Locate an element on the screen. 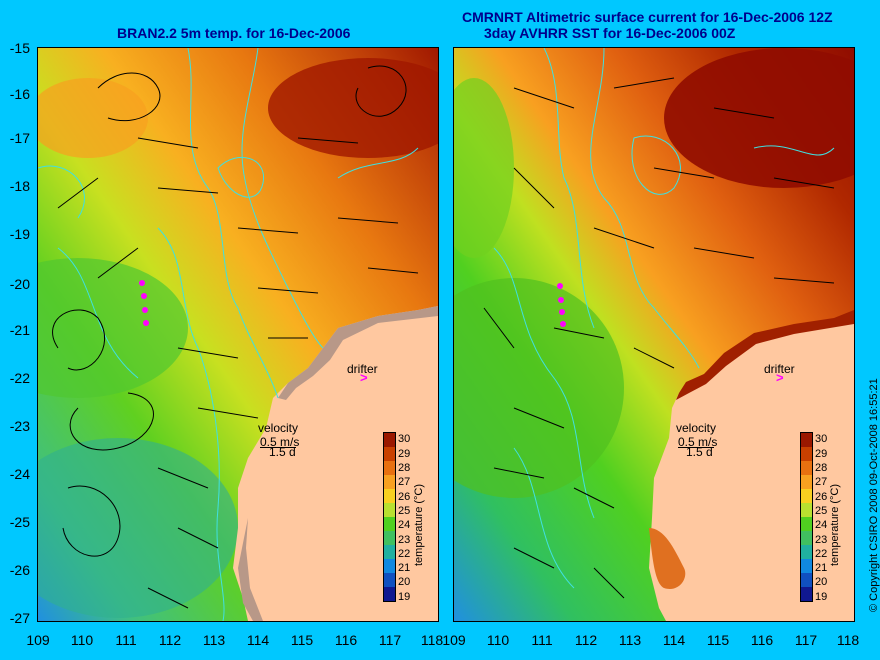  left-coast-band is located at coordinates (358, 353).